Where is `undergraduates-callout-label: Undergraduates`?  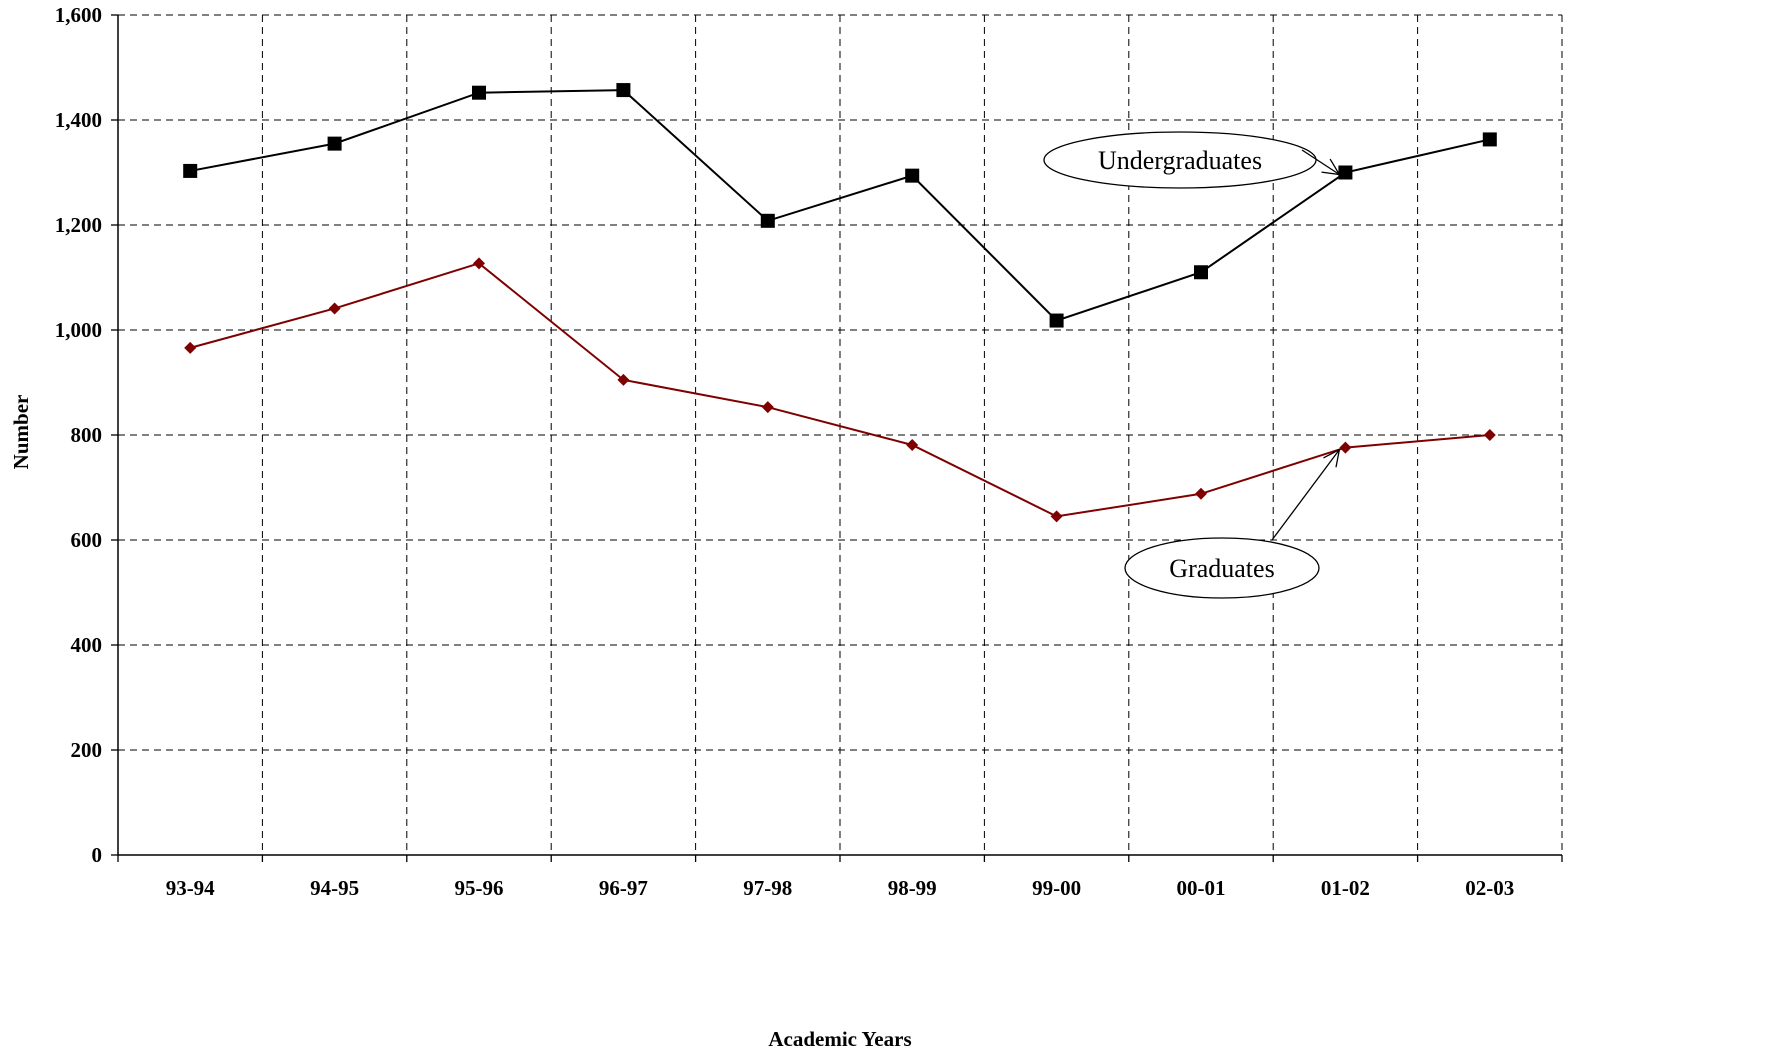 undergraduates-callout-label: Undergraduates is located at coordinates (1180, 160).